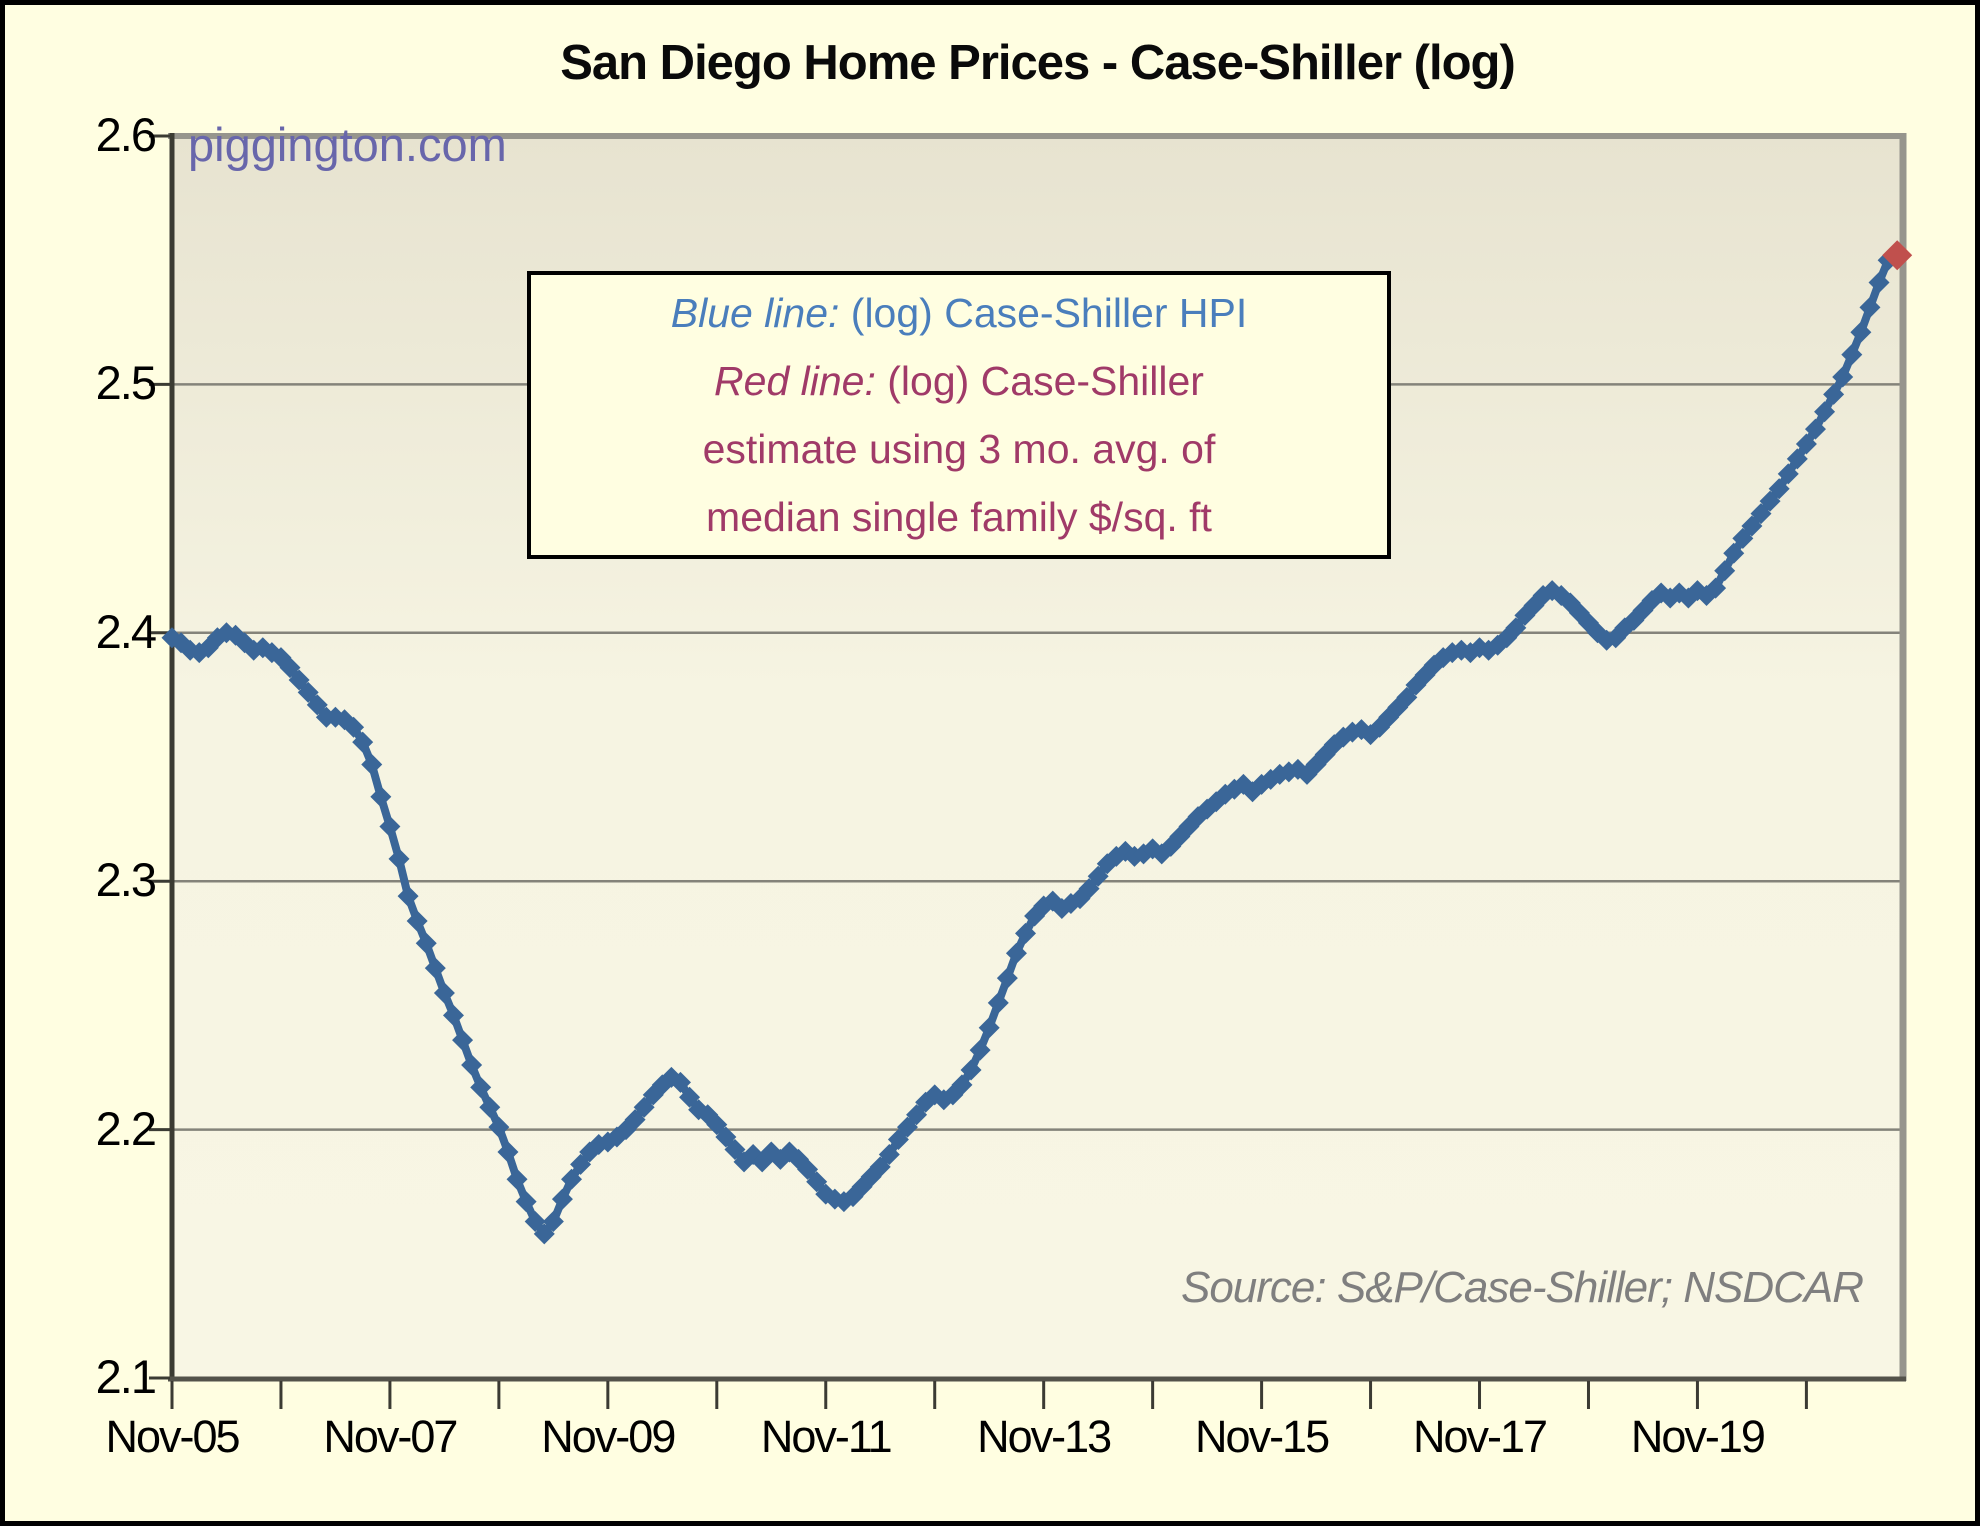 The height and width of the screenshot is (1526, 1980). I want to click on y-axis-label: 2.2, so click(126, 1128).